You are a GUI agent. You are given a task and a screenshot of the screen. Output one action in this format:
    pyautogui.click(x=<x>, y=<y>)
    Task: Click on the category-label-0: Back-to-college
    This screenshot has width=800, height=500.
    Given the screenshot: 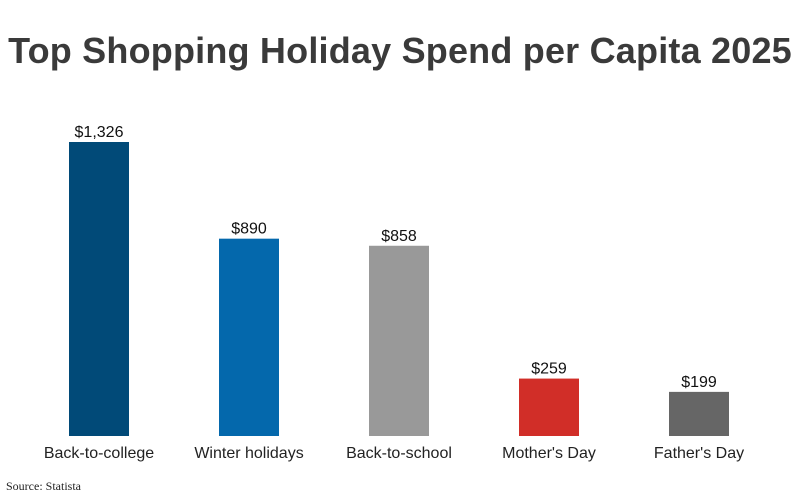 What is the action you would take?
    pyautogui.click(x=99, y=453)
    